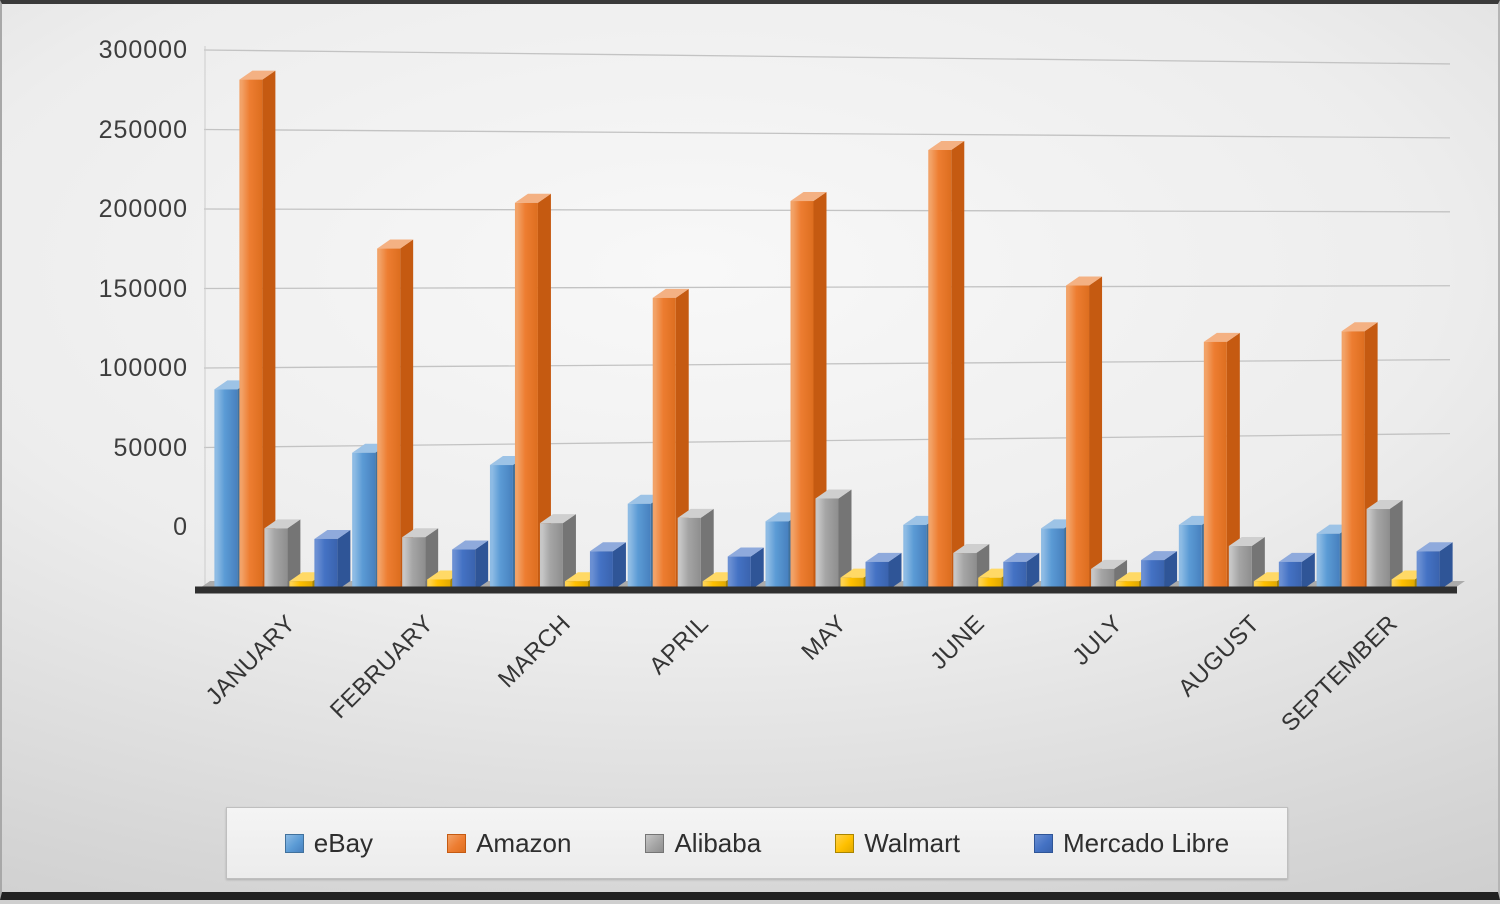 The image size is (1500, 904). I want to click on bar-alibaba-may, so click(833, 539).